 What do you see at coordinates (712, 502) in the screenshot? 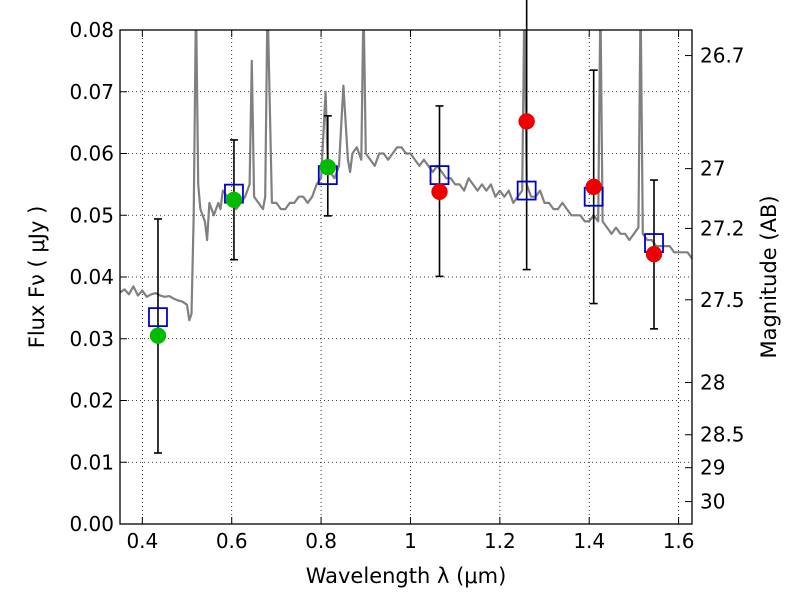
I see `mag-tick-label: 30` at bounding box center [712, 502].